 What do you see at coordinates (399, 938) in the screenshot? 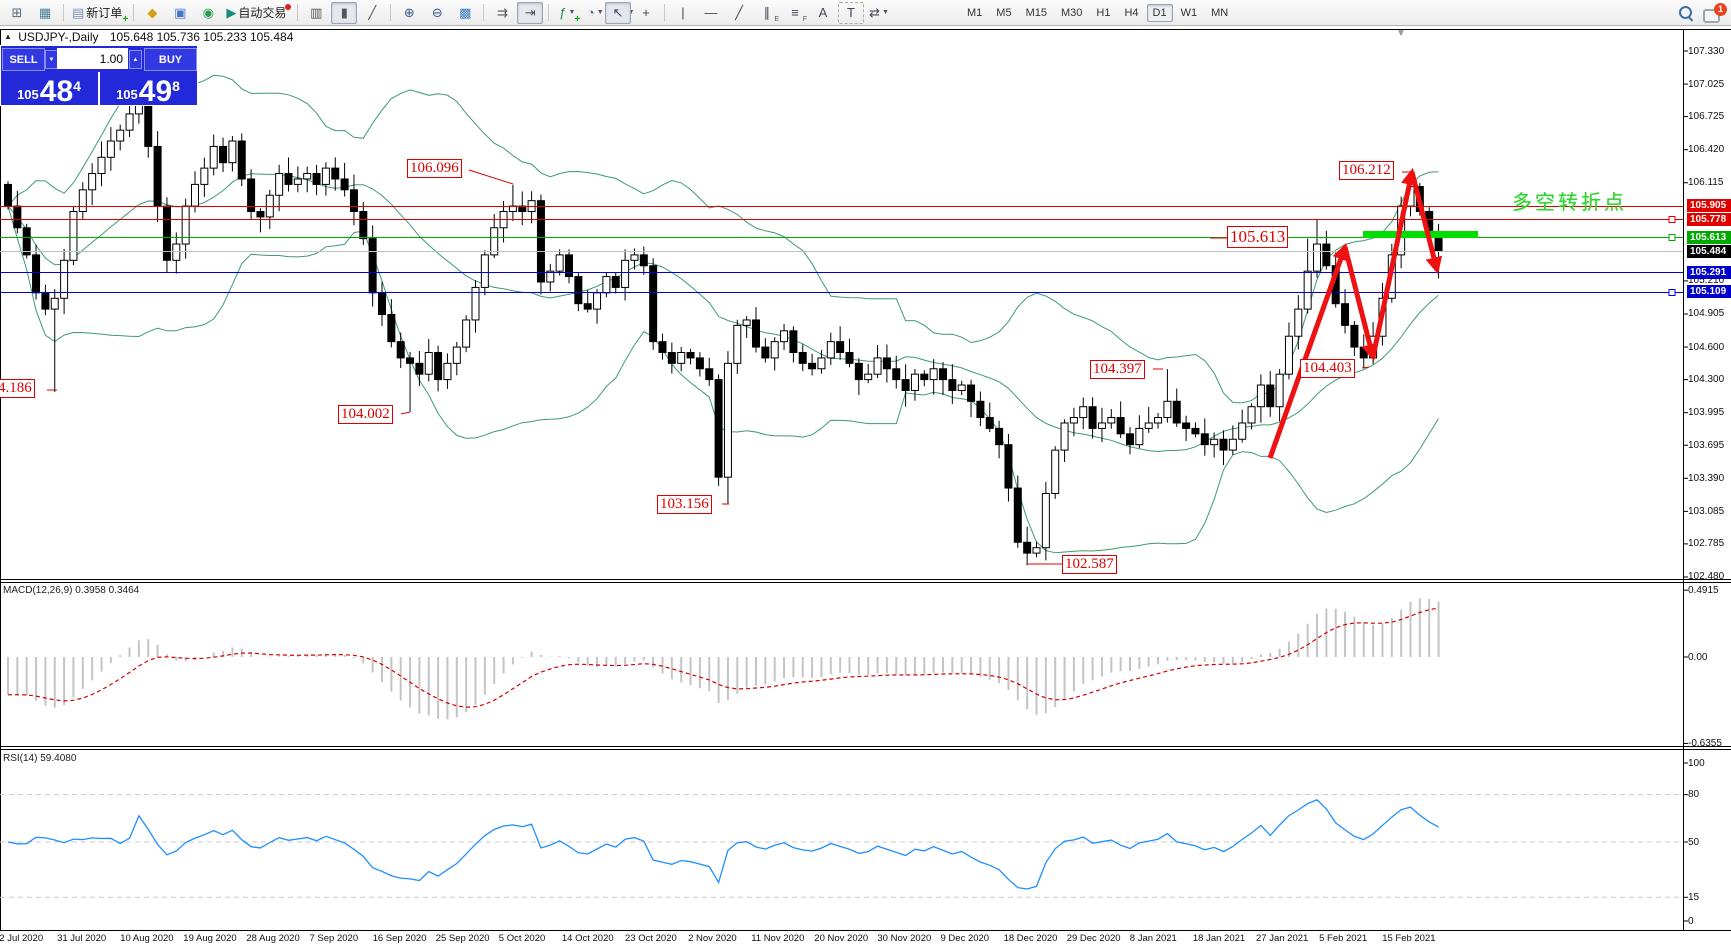
I see `date-label: 16 Sep 2020` at bounding box center [399, 938].